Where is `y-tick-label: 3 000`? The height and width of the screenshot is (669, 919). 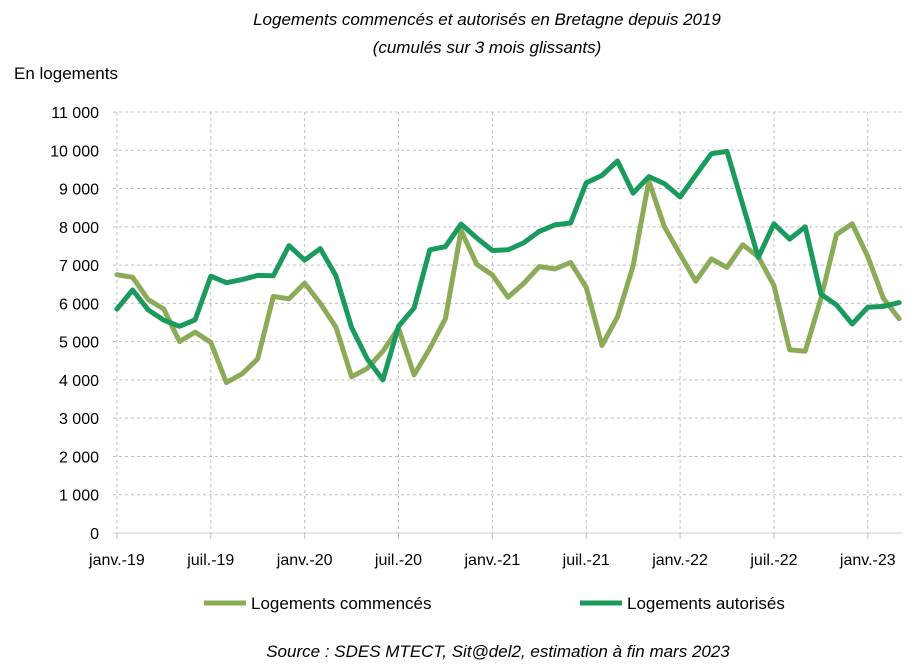
y-tick-label: 3 000 is located at coordinates (79, 419).